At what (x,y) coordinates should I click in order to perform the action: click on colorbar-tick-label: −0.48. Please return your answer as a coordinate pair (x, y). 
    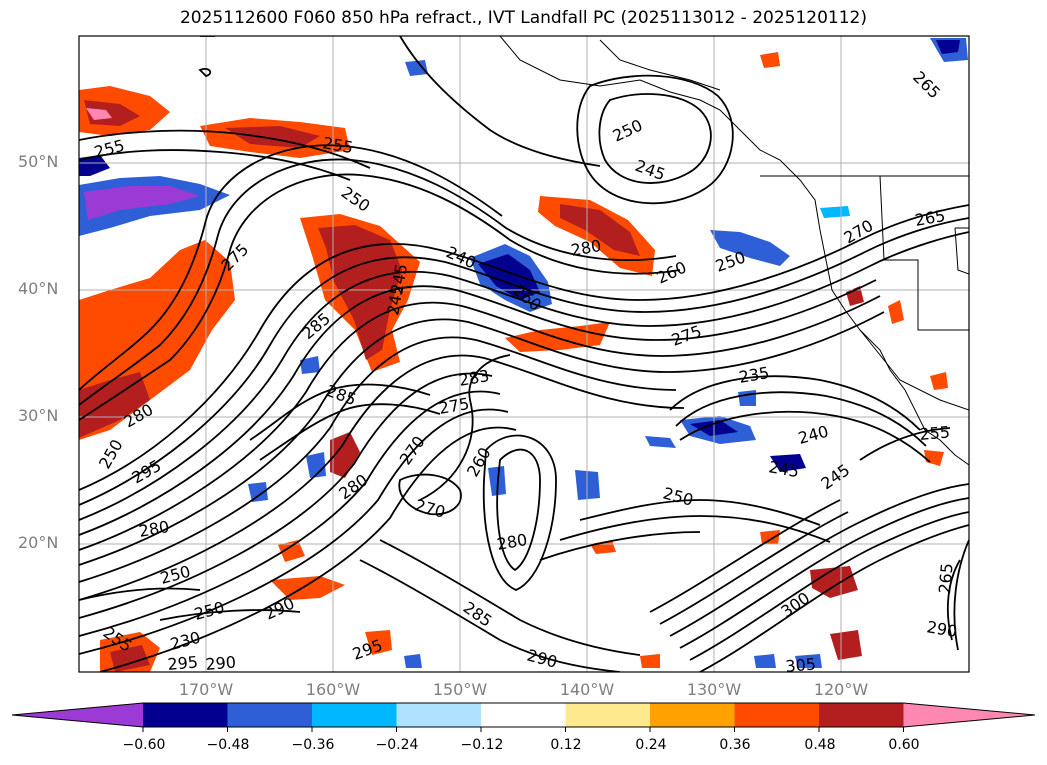
    Looking at the image, I should click on (228, 745).